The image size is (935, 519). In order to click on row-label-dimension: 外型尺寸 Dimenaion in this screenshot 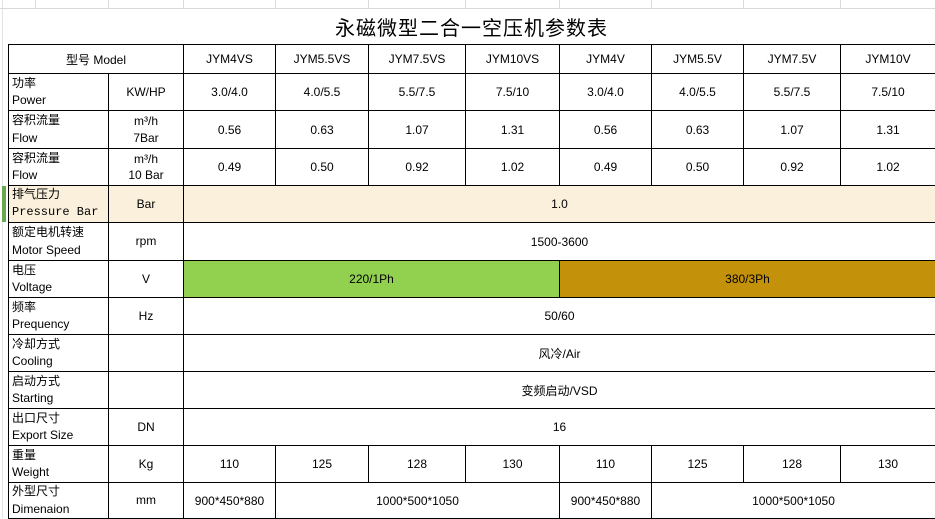, I will do `click(59, 501)`.